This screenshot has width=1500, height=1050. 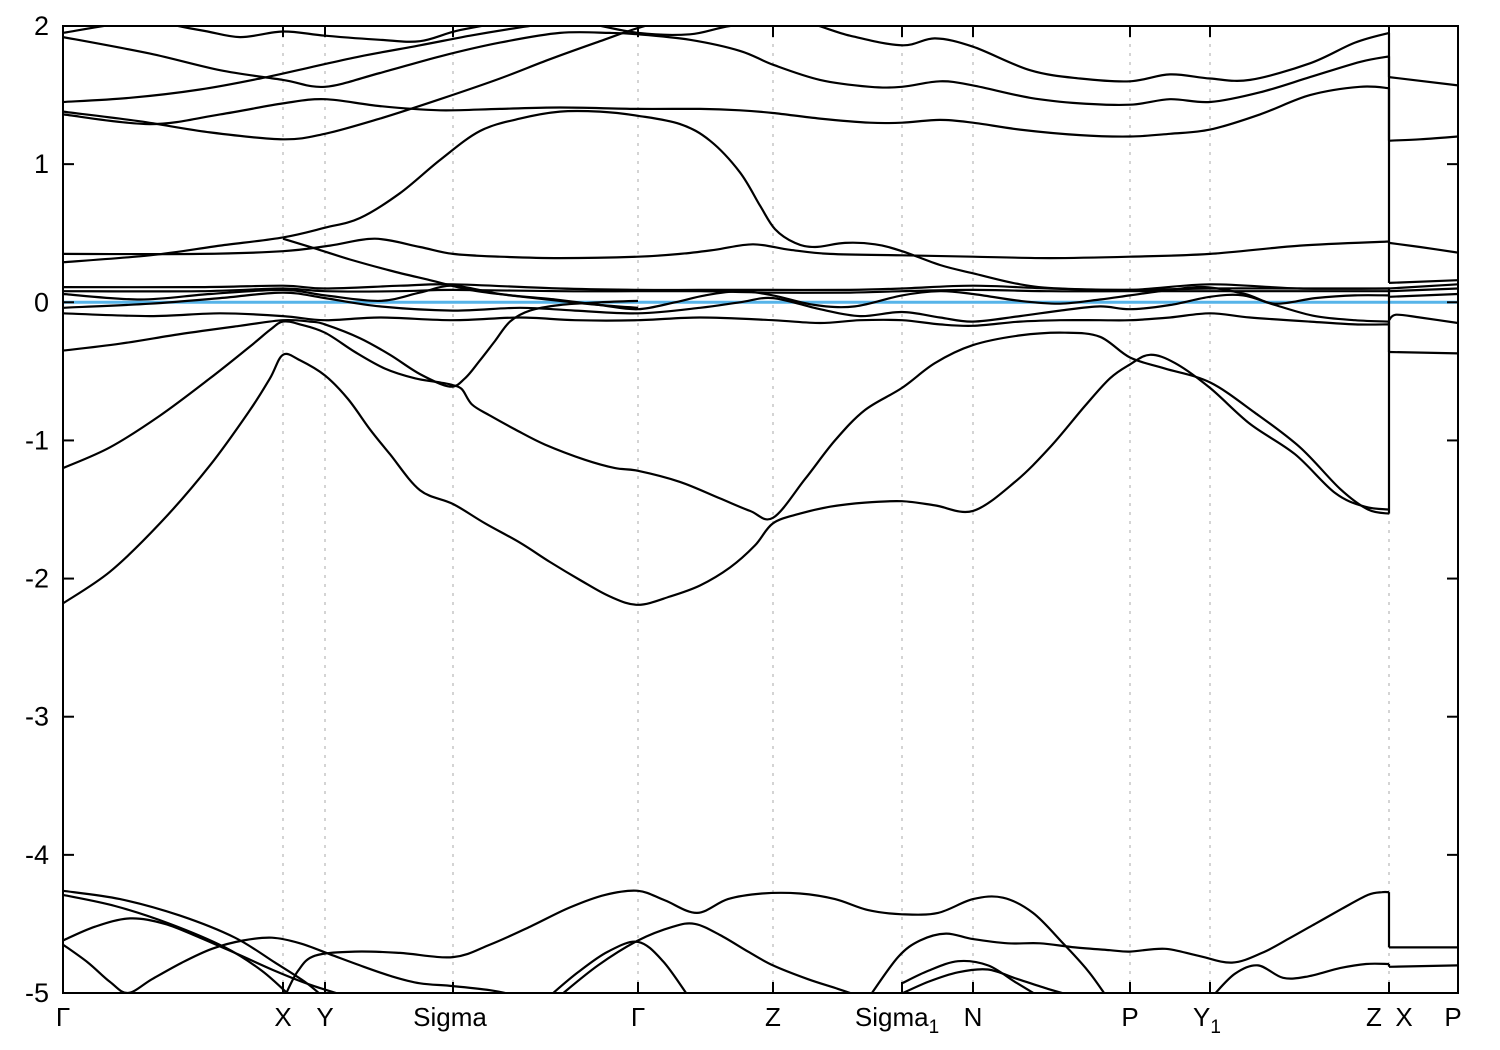 What do you see at coordinates (37, 509) in the screenshot?
I see `y-axis-labels: 2 1 0 -1 -2 -3 -4 -5` at bounding box center [37, 509].